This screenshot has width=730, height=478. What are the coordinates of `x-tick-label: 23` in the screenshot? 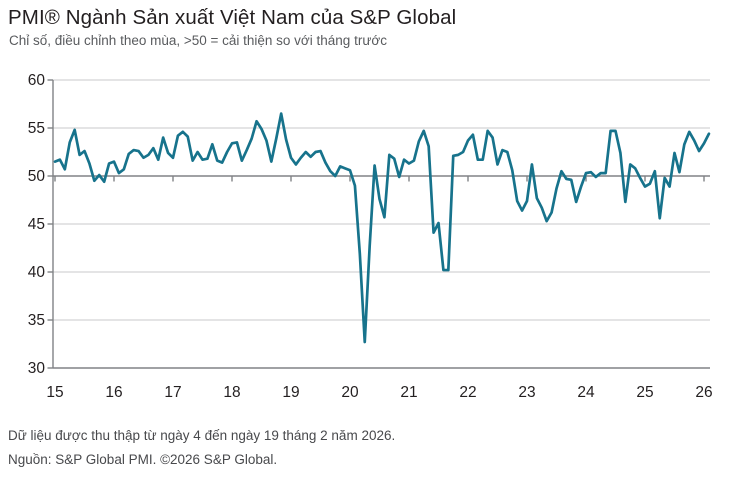 It's located at (526, 392).